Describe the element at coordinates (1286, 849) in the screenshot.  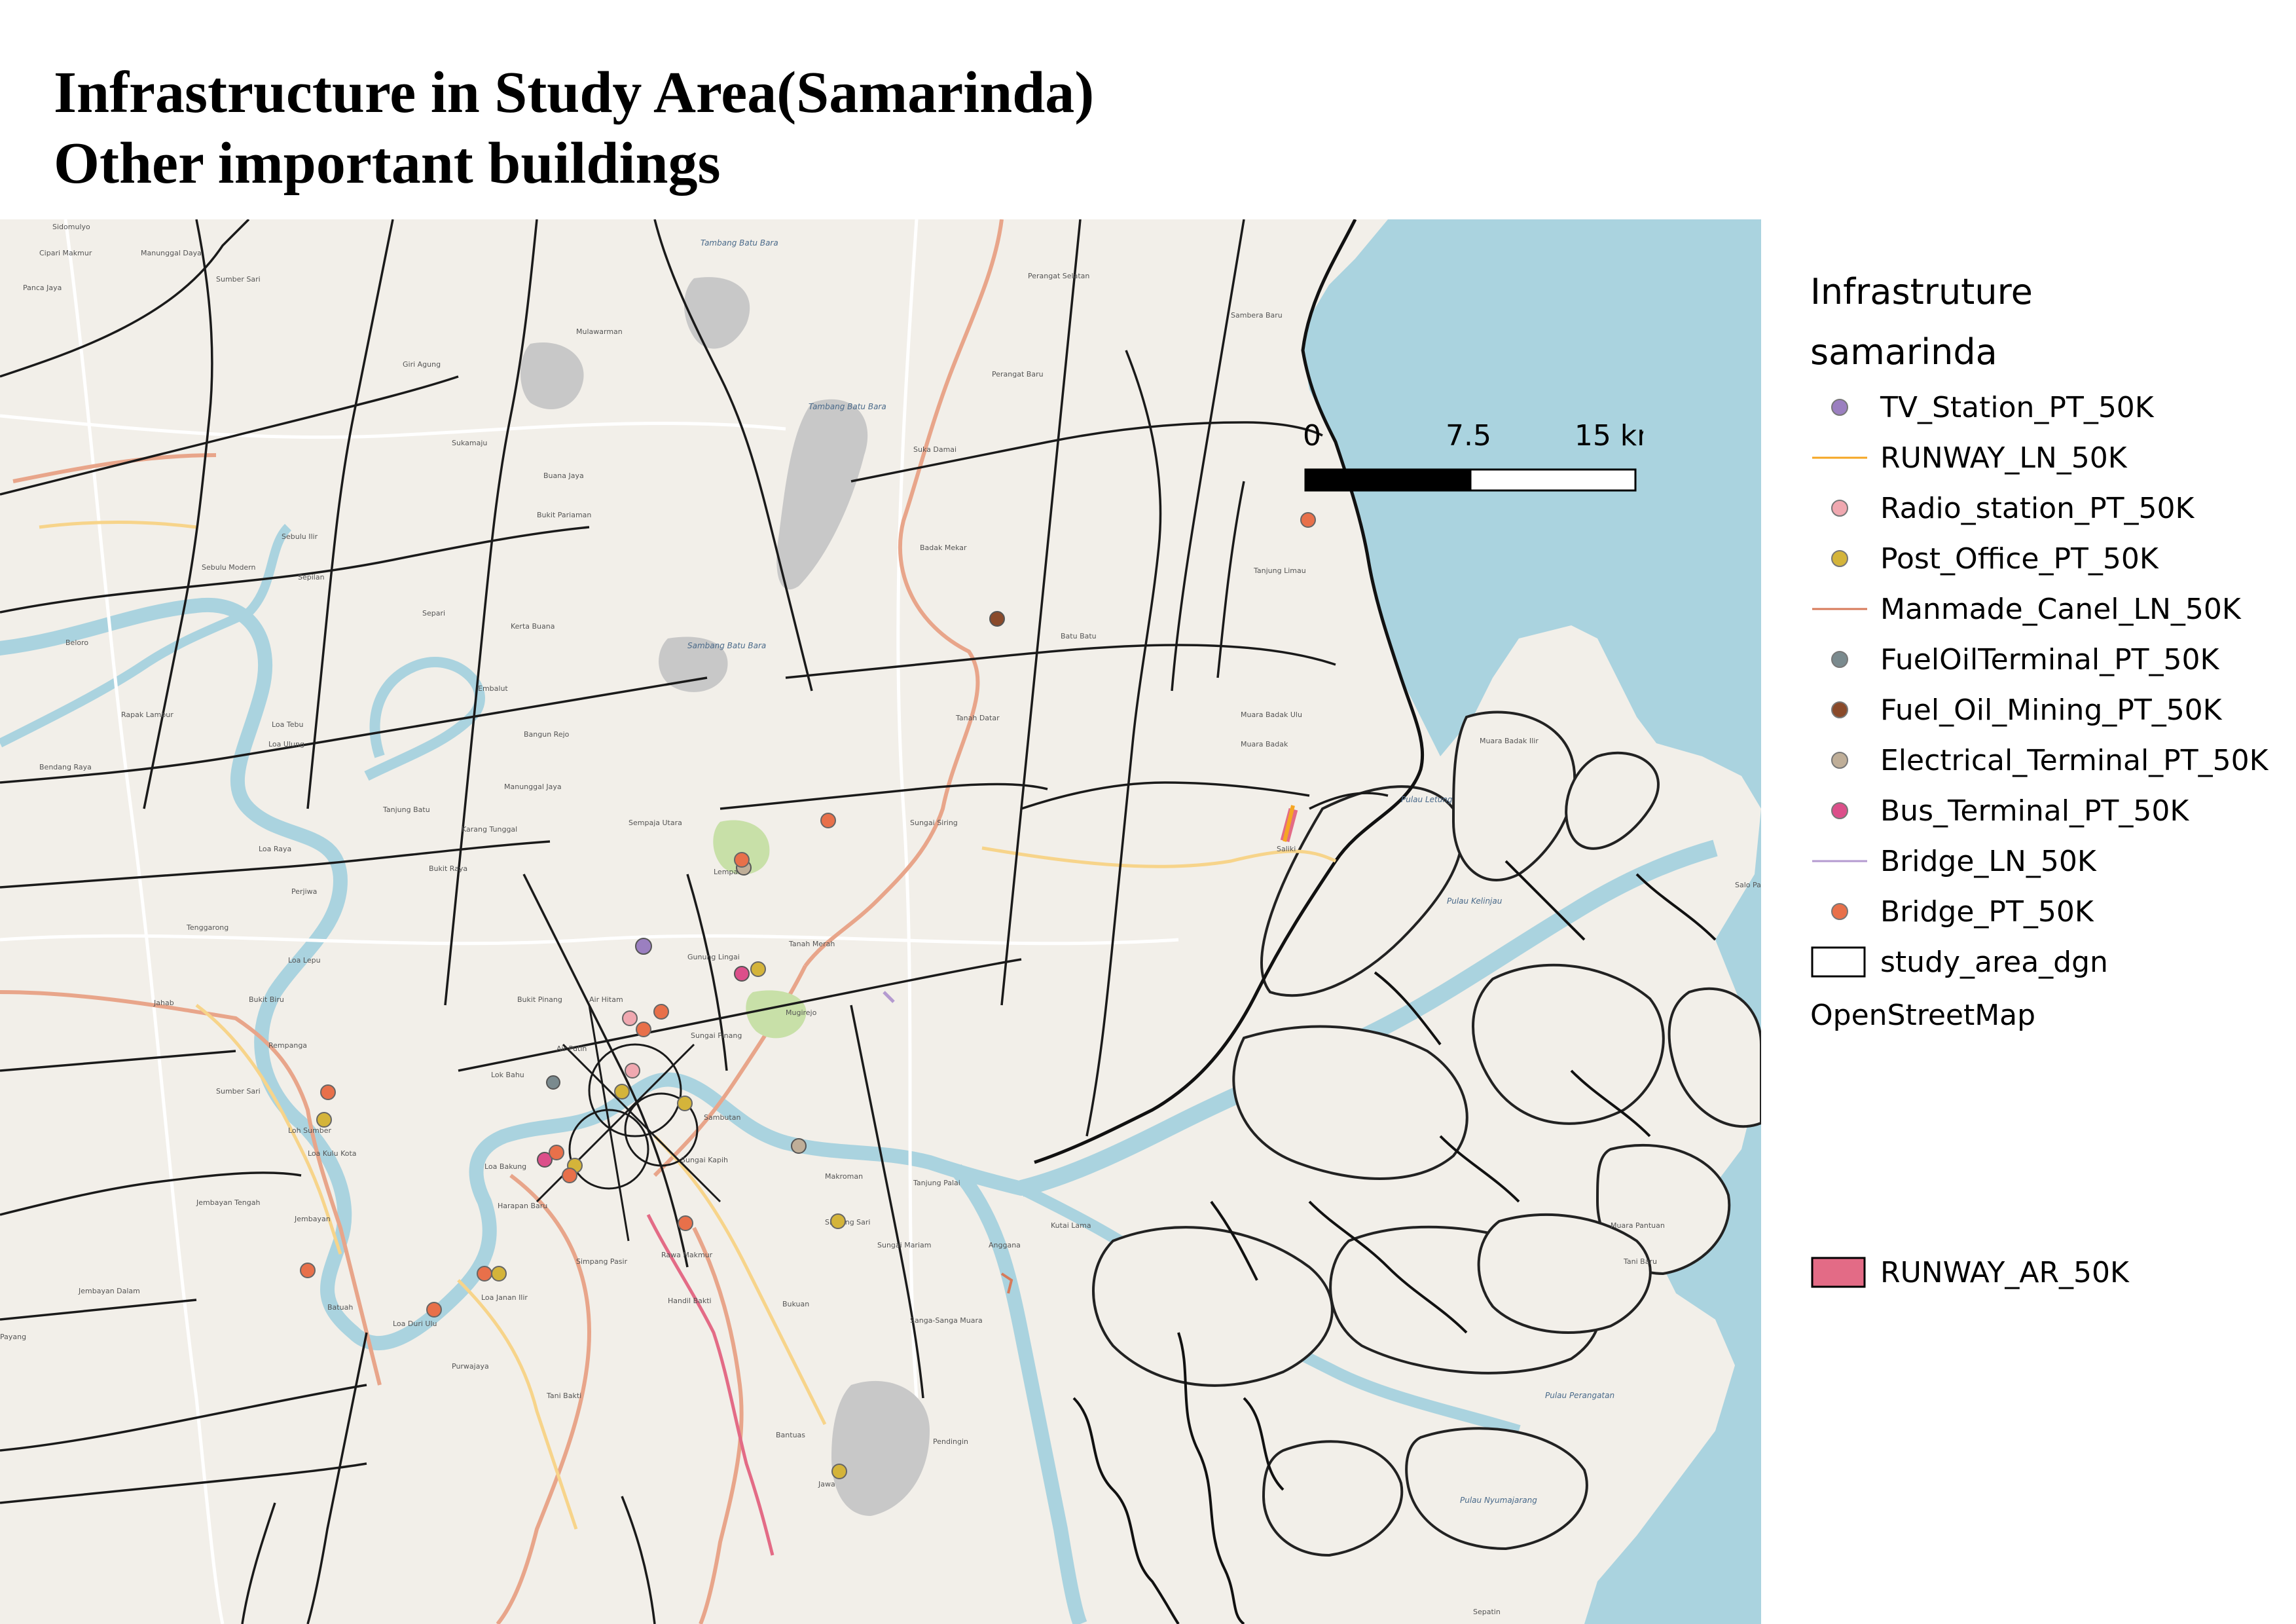
I see `svg-text: Saliki` at that location.